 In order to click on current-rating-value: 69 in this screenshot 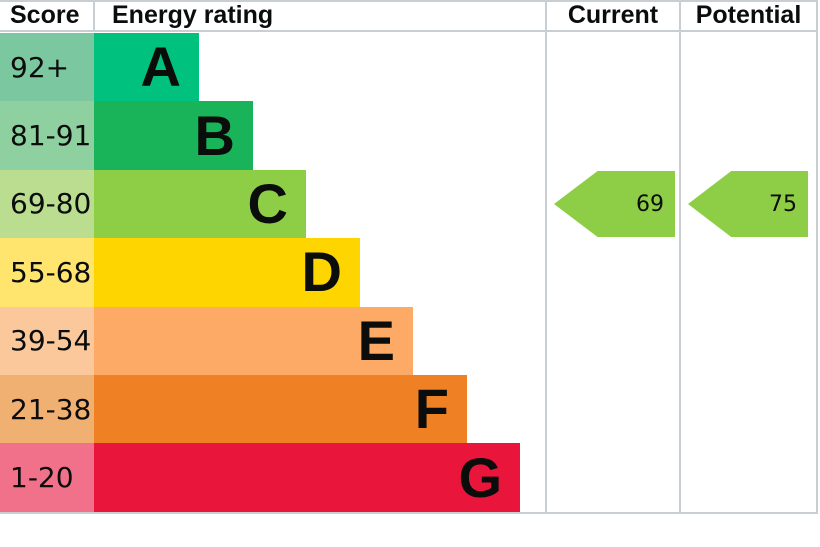, I will do `click(650, 204)`.